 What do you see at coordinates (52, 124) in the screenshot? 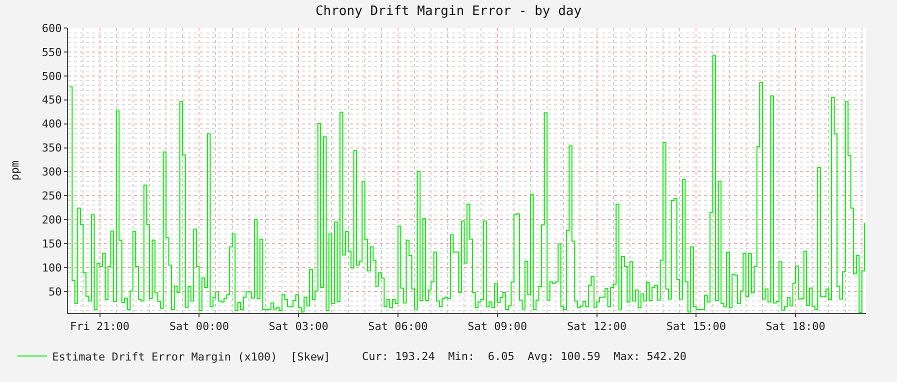
I see `y-tick-label: 400` at bounding box center [52, 124].